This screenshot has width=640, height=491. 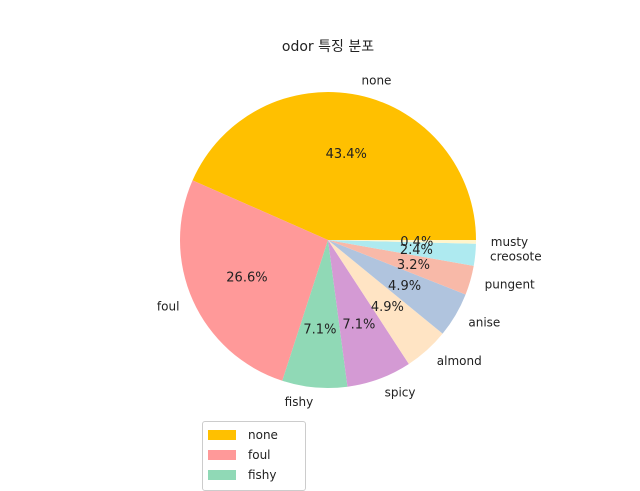 What do you see at coordinates (315, 314) in the screenshot?
I see `pie-slice-fishy` at bounding box center [315, 314].